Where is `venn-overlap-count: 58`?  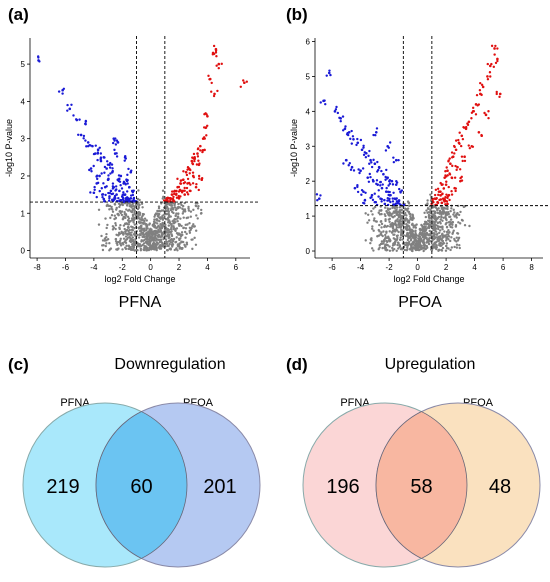 venn-overlap-count: 58 is located at coordinates (421, 487).